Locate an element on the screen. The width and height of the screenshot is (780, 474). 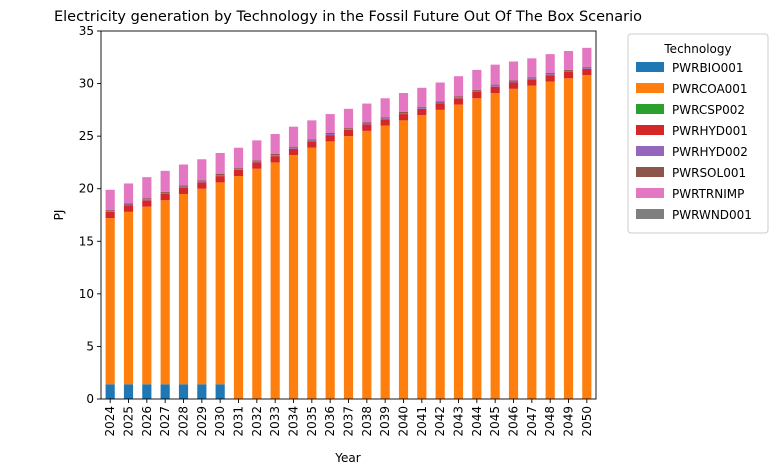
bar-pwrhyd002-2034 is located at coordinates (293, 148).